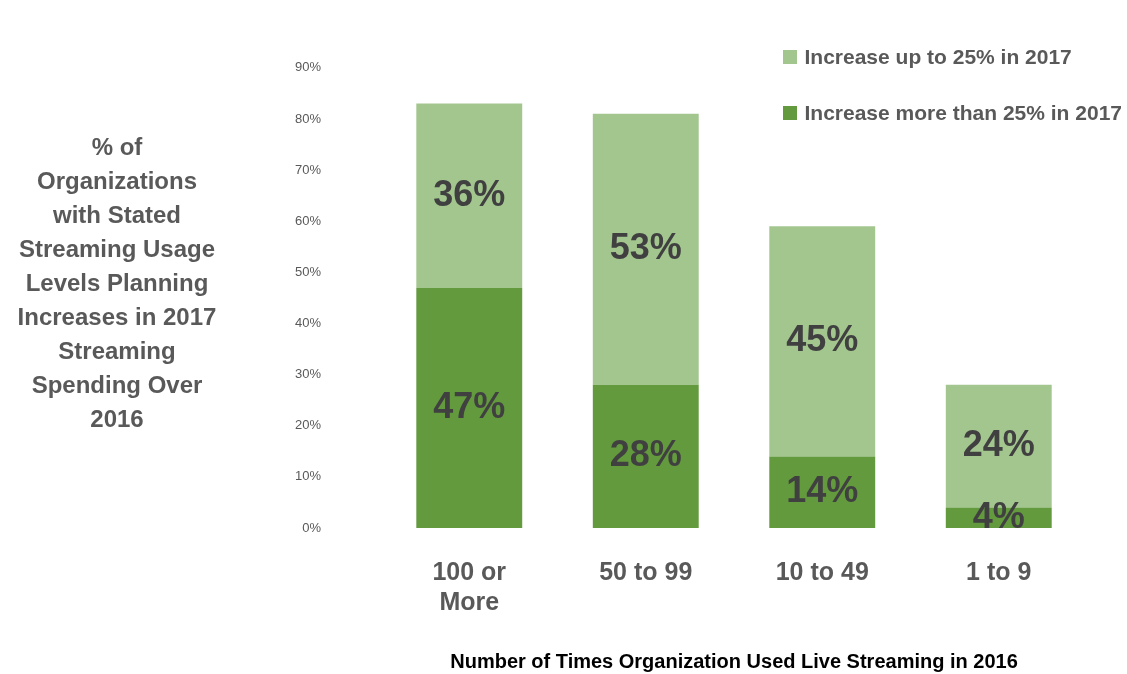 This screenshot has width=1127, height=674. Describe the element at coordinates (822, 339) in the screenshot. I see `data-label: 45%` at that location.